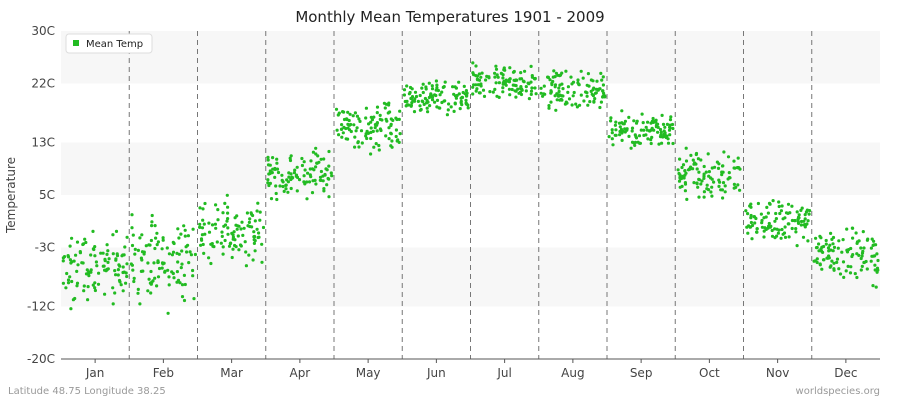  I want to click on footer-source: worldspecies.org, so click(838, 391).